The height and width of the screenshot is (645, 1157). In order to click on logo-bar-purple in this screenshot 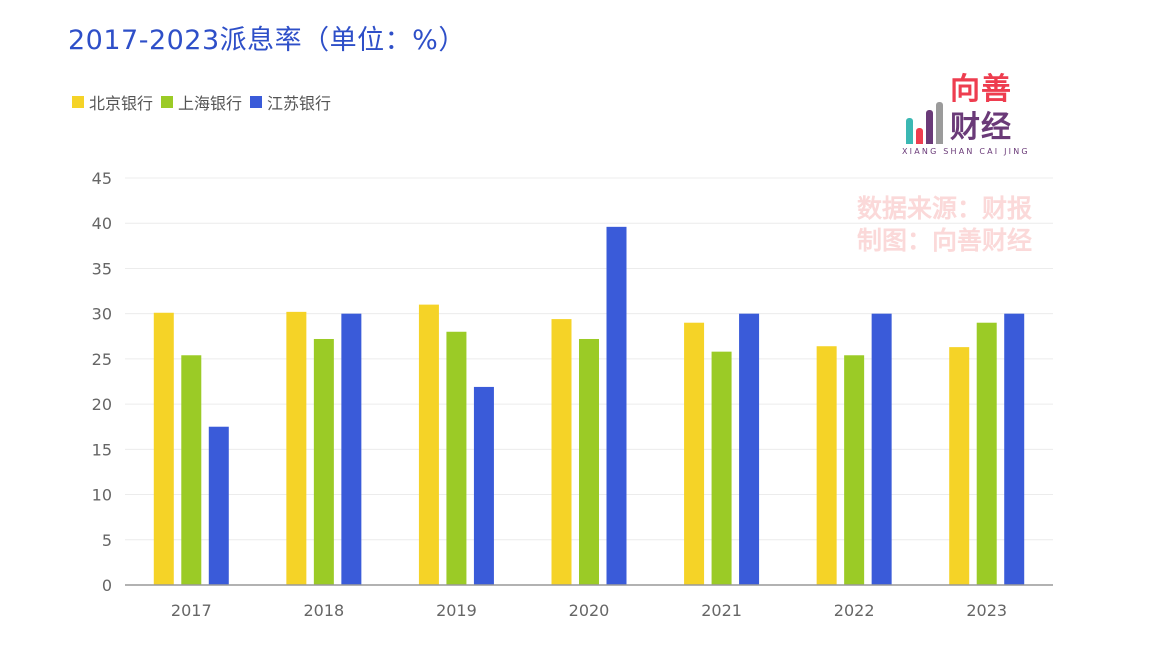, I will do `click(929, 127)`.